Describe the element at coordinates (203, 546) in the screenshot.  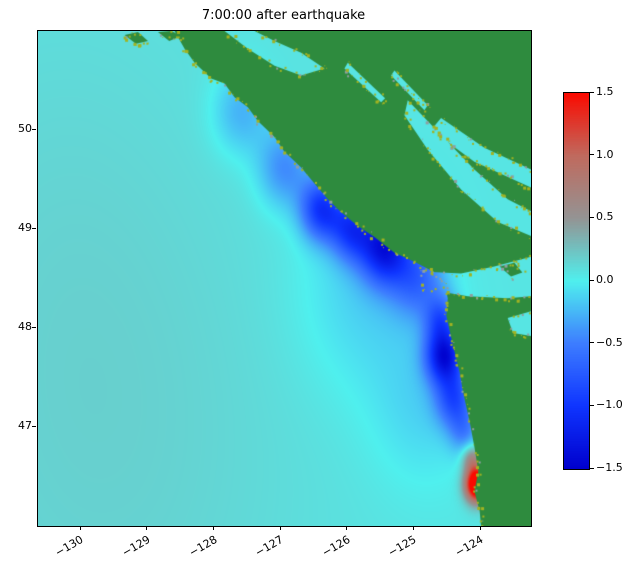
I see `x-tick-label: −128` at that location.